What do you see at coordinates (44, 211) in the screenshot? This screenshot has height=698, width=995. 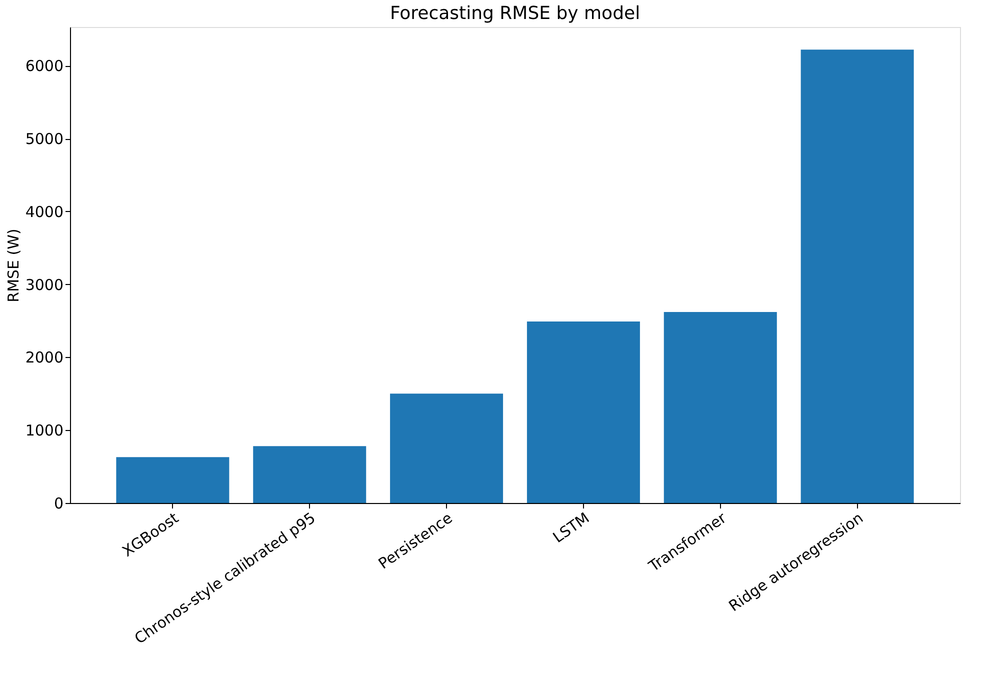 I see `y-tick-label: 4000` at bounding box center [44, 211].